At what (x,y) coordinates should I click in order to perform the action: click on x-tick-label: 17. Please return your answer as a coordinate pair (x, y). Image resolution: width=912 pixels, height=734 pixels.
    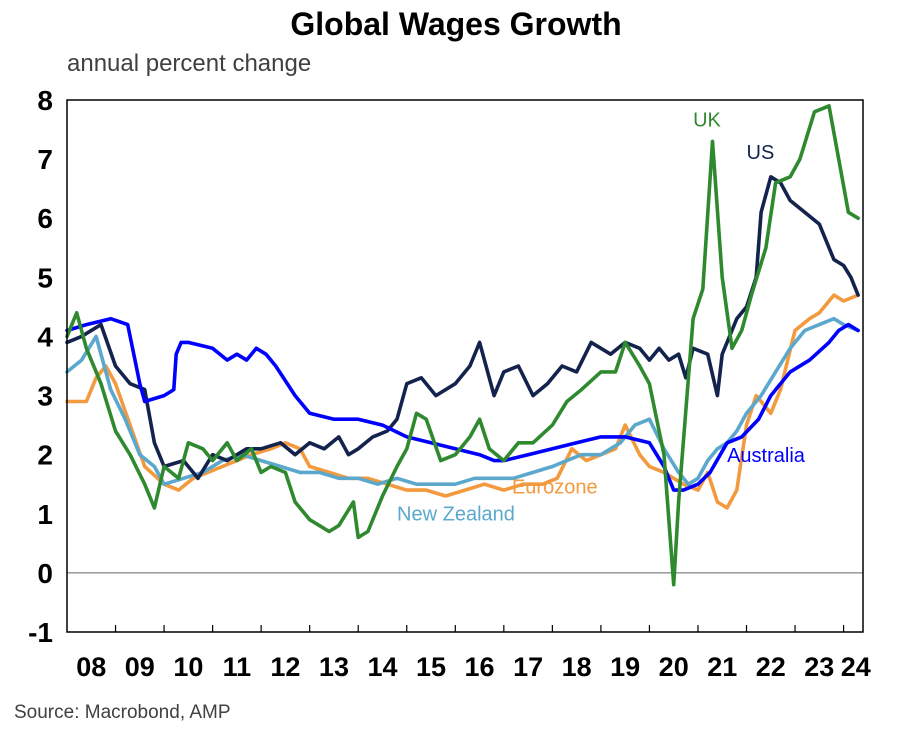
    Looking at the image, I should click on (528, 667).